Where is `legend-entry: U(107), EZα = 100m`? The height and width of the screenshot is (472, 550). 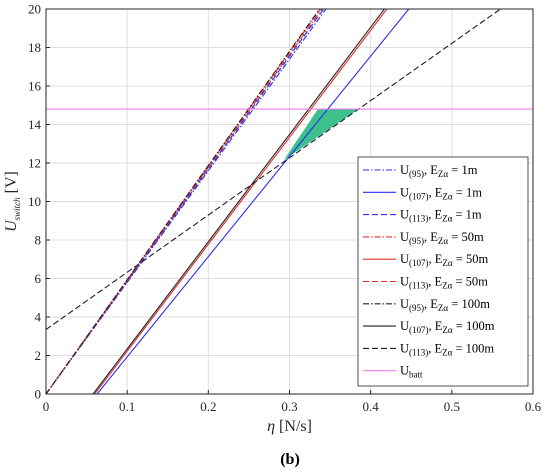
legend-entry: U(107), EZα = 100m is located at coordinates (447, 327).